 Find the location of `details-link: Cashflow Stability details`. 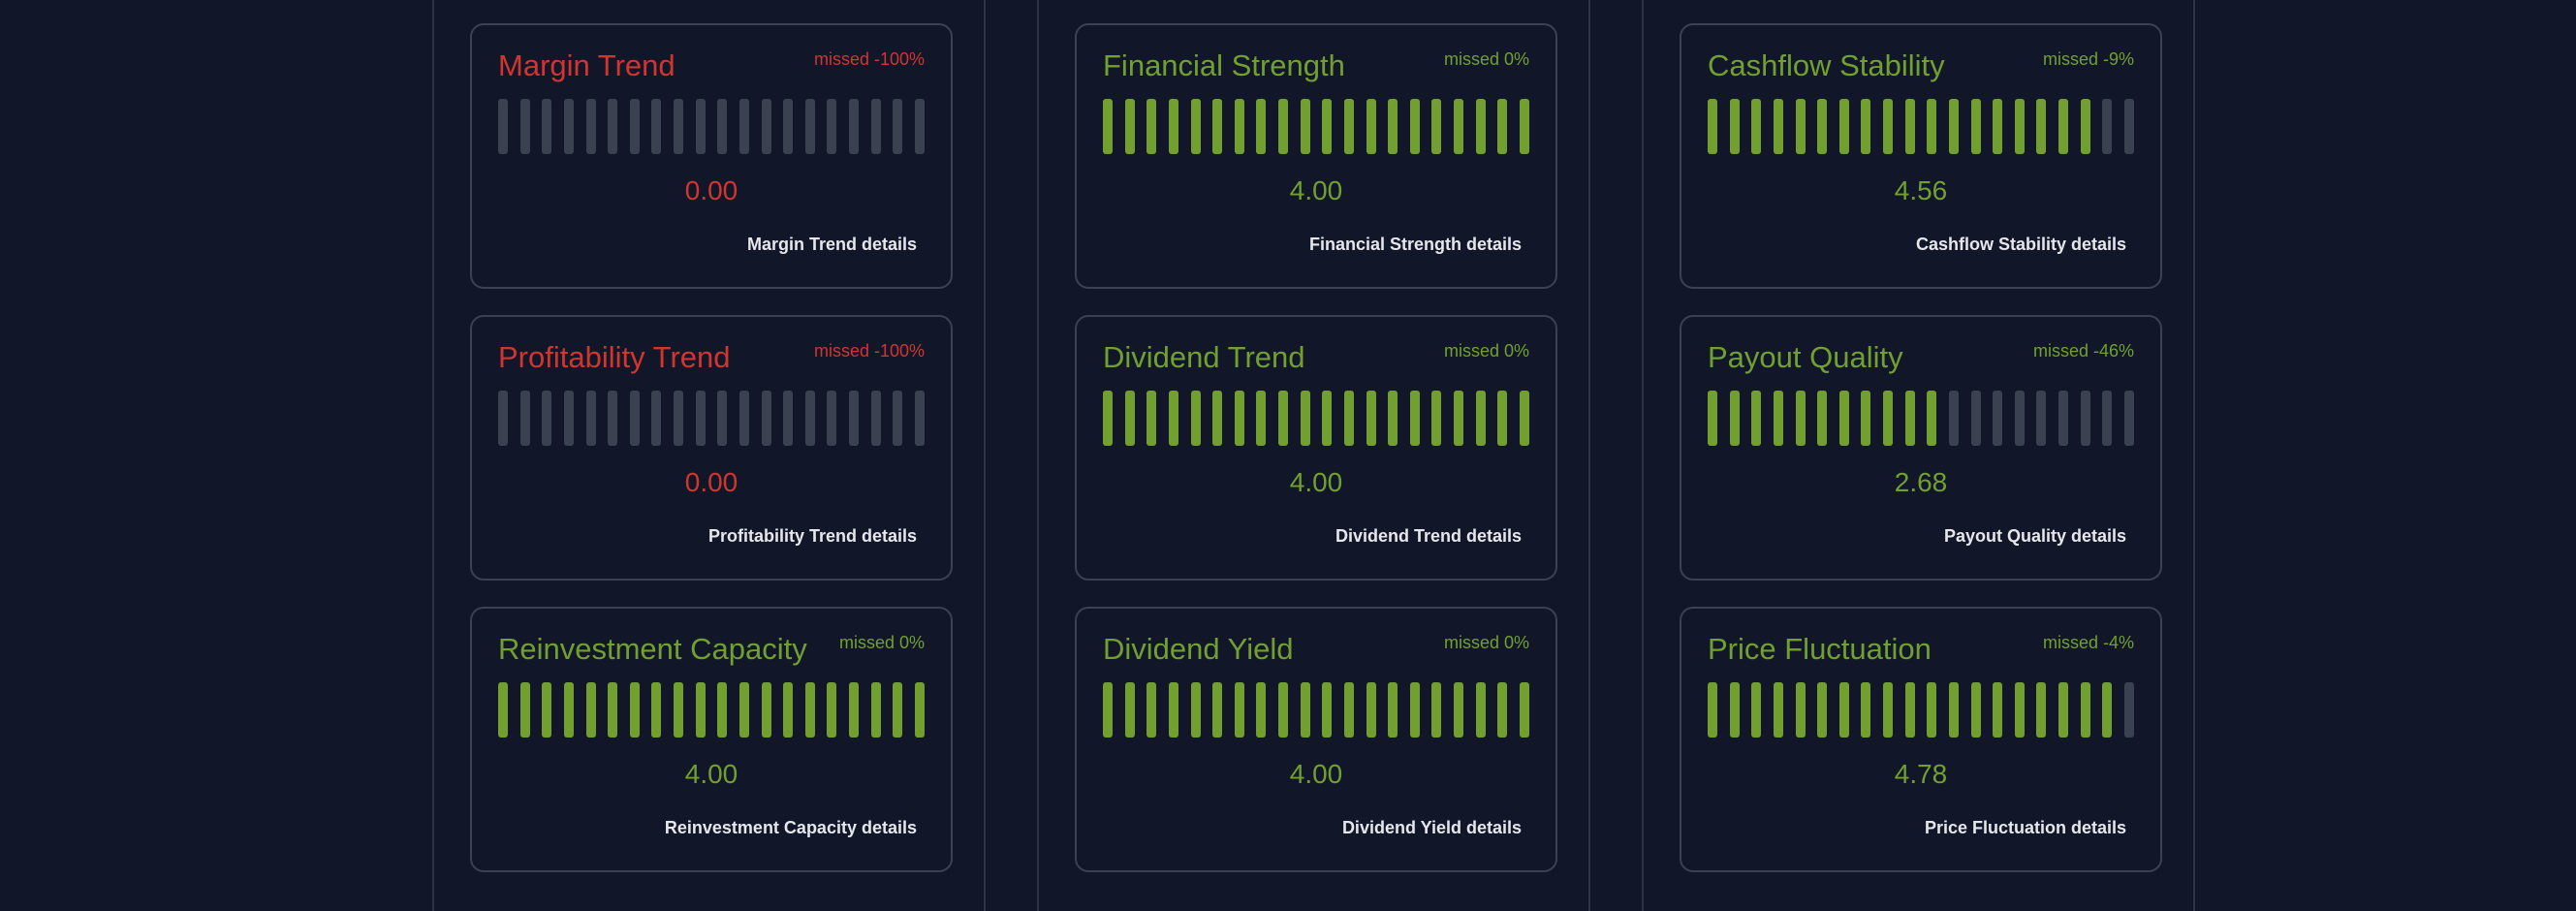

details-link: Cashflow Stability details is located at coordinates (2020, 244).